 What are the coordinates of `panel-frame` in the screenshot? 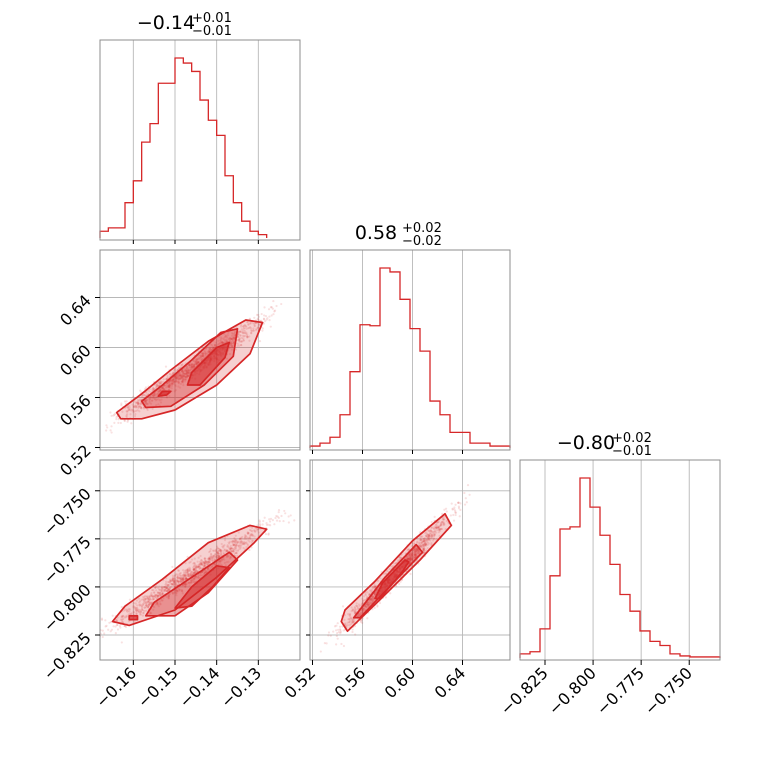 It's located at (410, 350).